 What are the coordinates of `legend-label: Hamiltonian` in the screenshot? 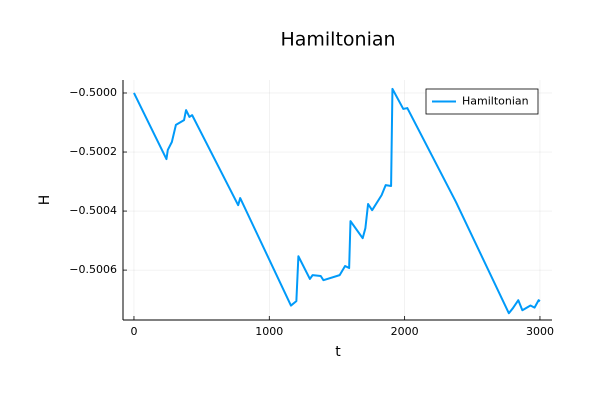 It's located at (495, 101).